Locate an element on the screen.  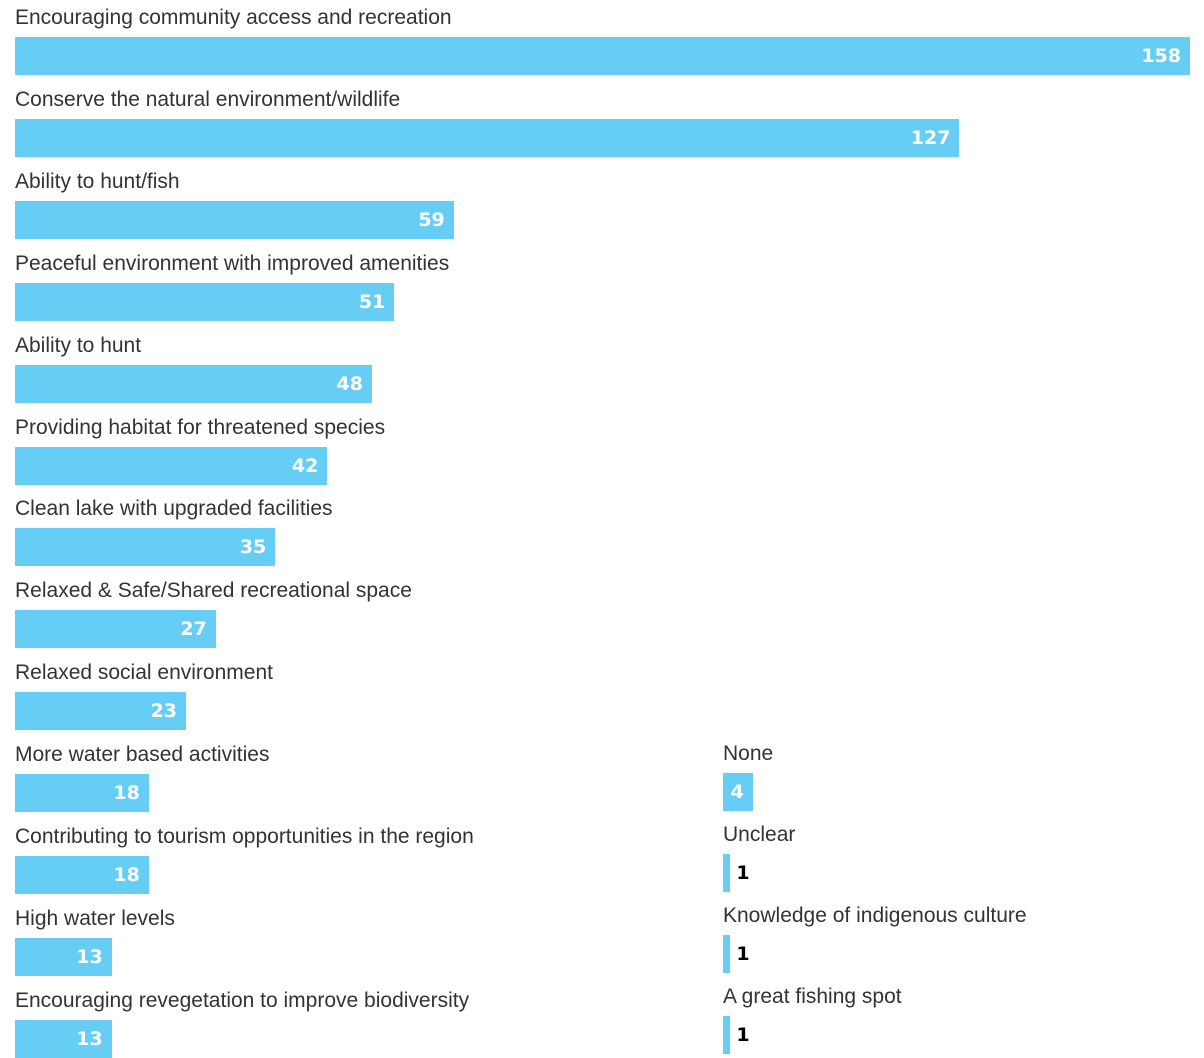
category-label: A great fishing spot is located at coordinates (812, 996).